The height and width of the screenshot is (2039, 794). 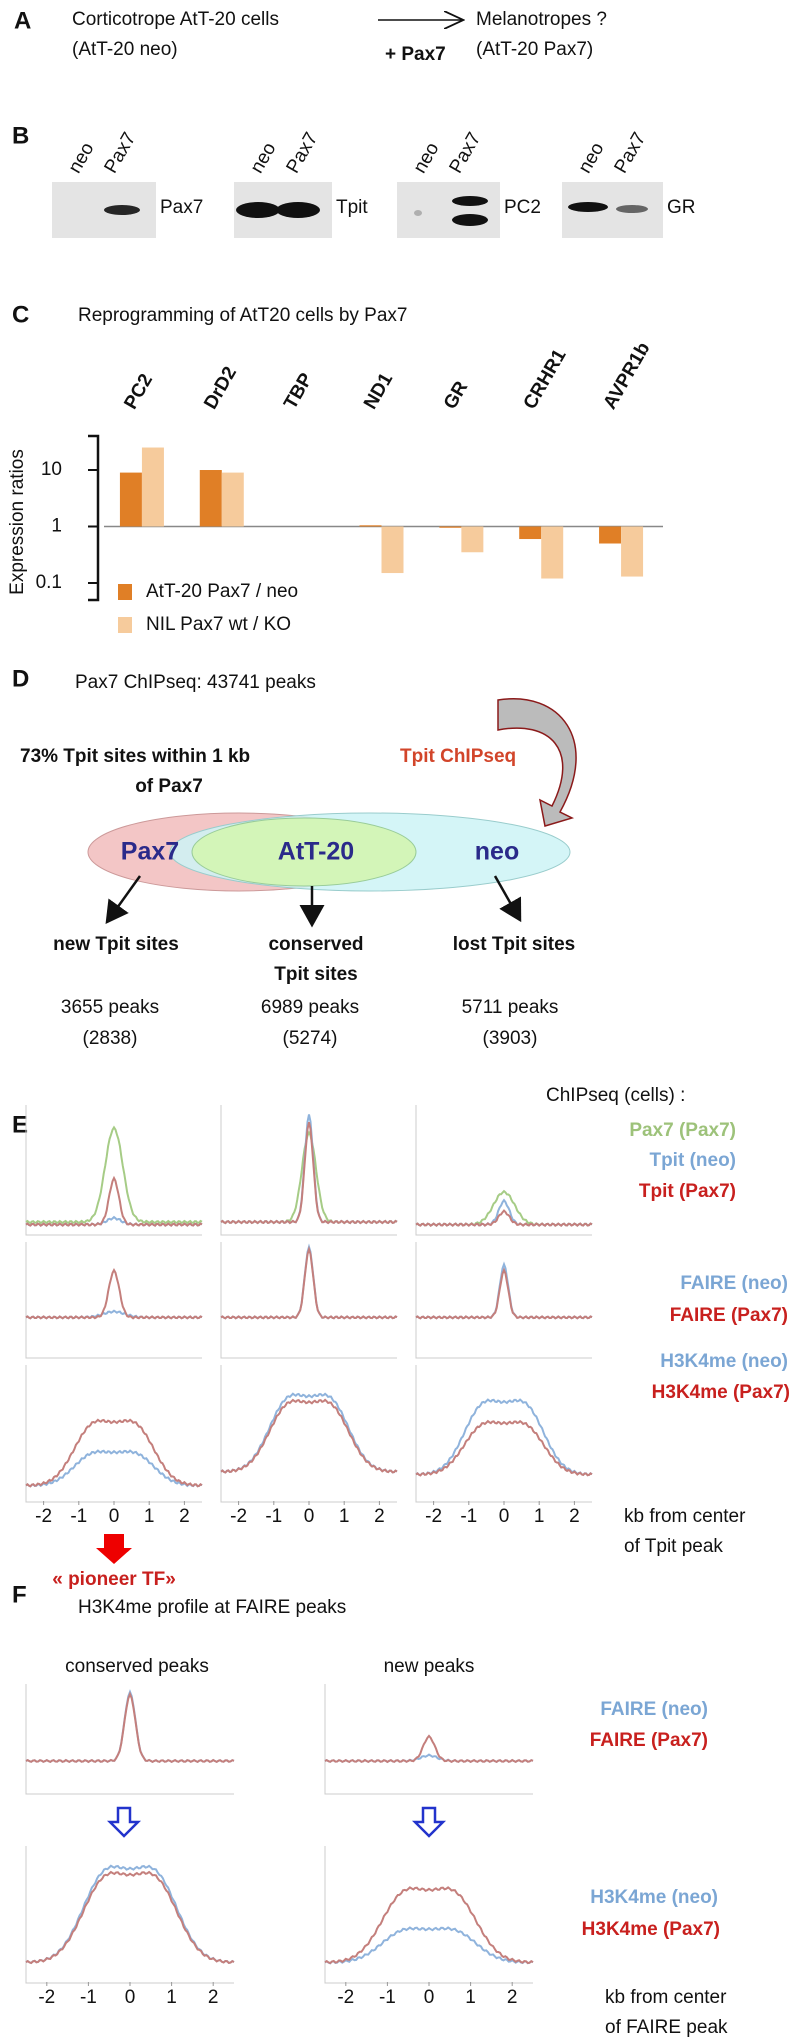 What do you see at coordinates (352, 207) in the screenshot?
I see `protein-label: Tpit` at bounding box center [352, 207].